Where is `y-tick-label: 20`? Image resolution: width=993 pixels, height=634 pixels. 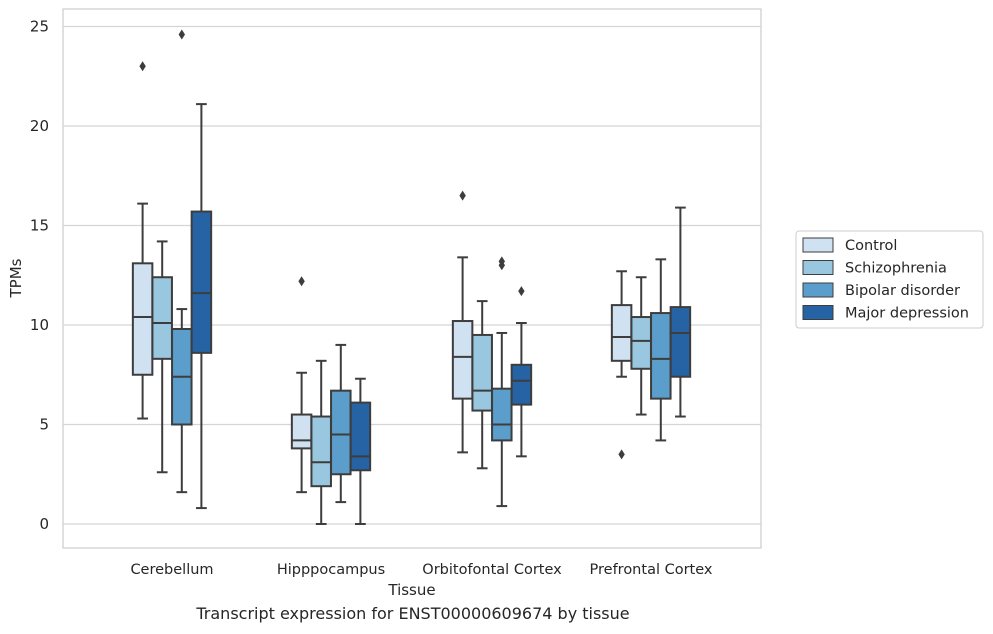 y-tick-label: 20 is located at coordinates (39, 126).